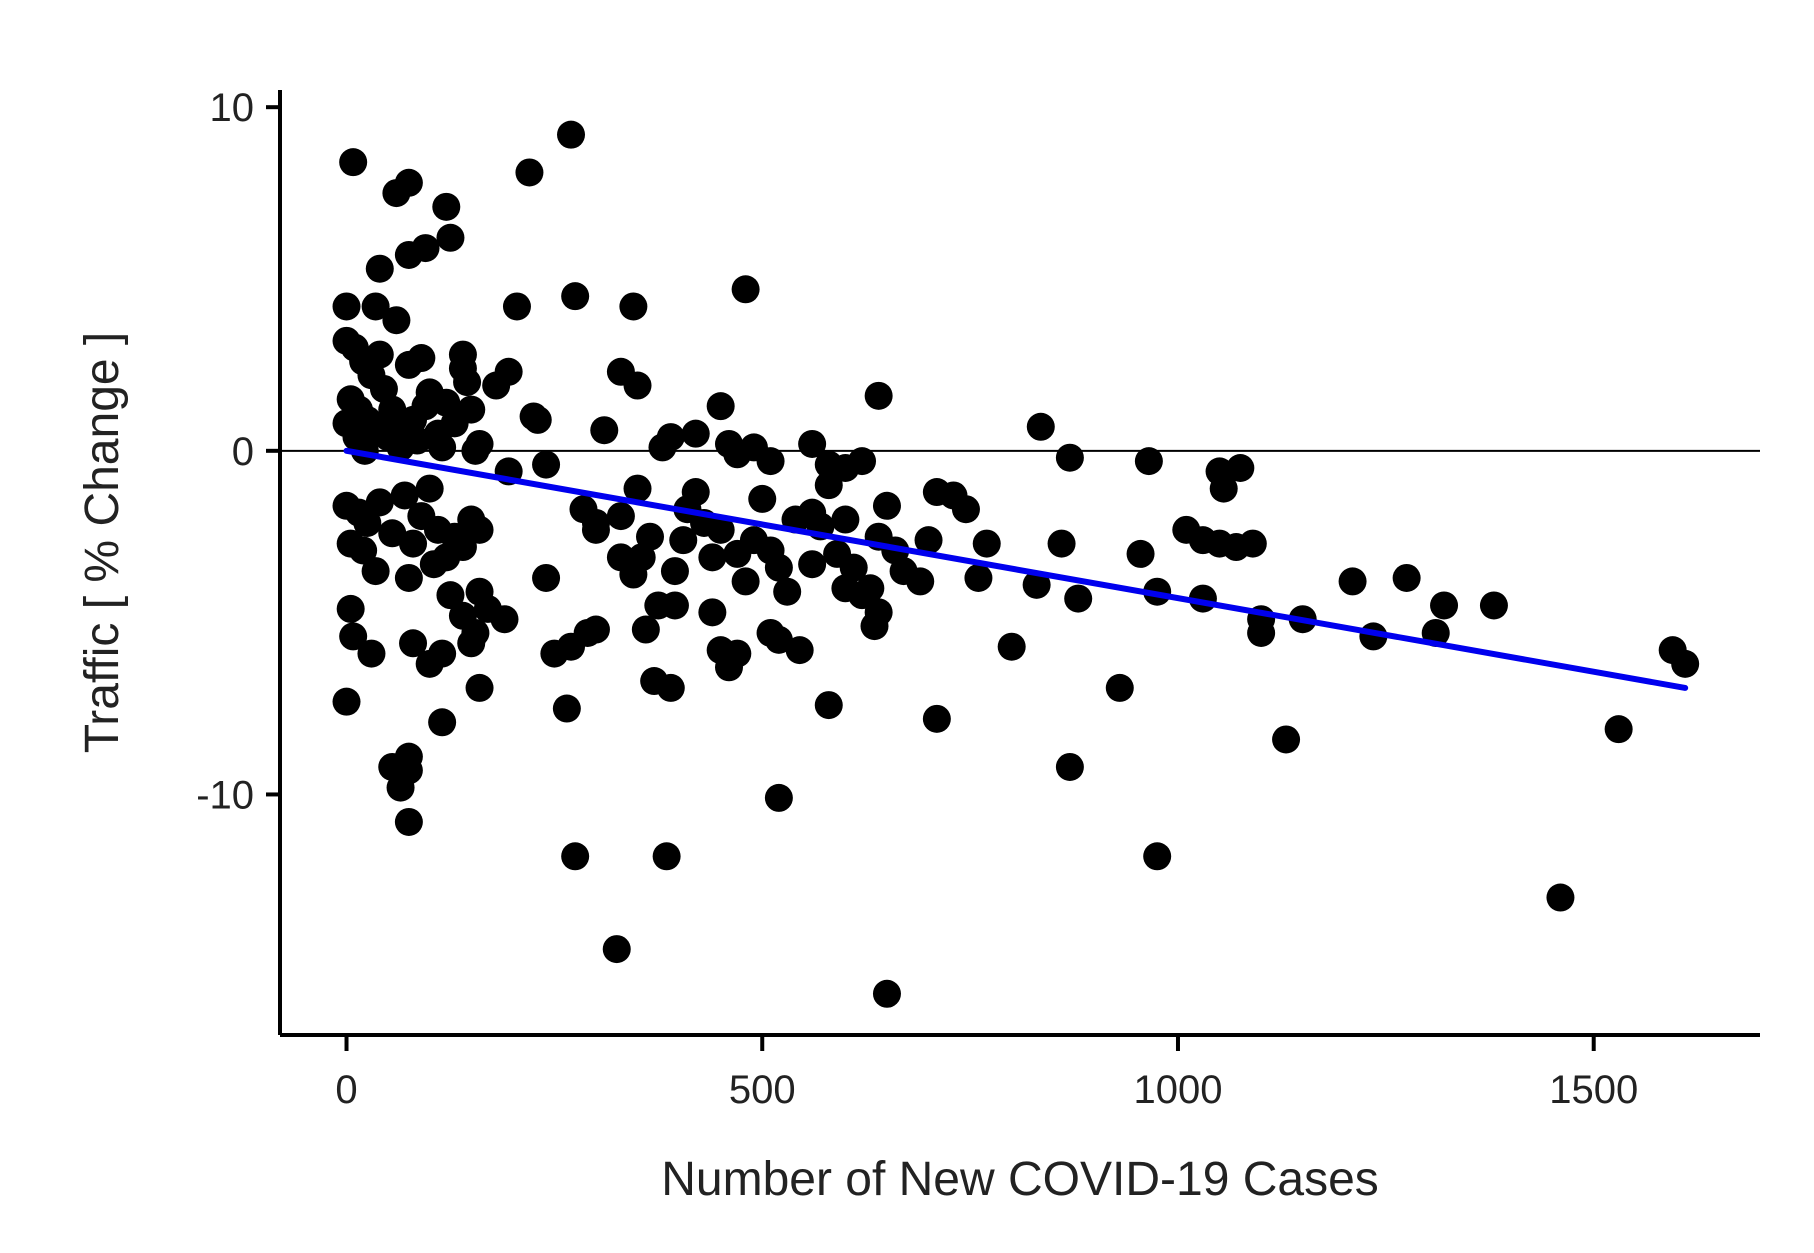 The height and width of the screenshot is (1253, 1814). What do you see at coordinates (102, 543) in the screenshot?
I see `y-axis-title: Traffic [ % Change ]` at bounding box center [102, 543].